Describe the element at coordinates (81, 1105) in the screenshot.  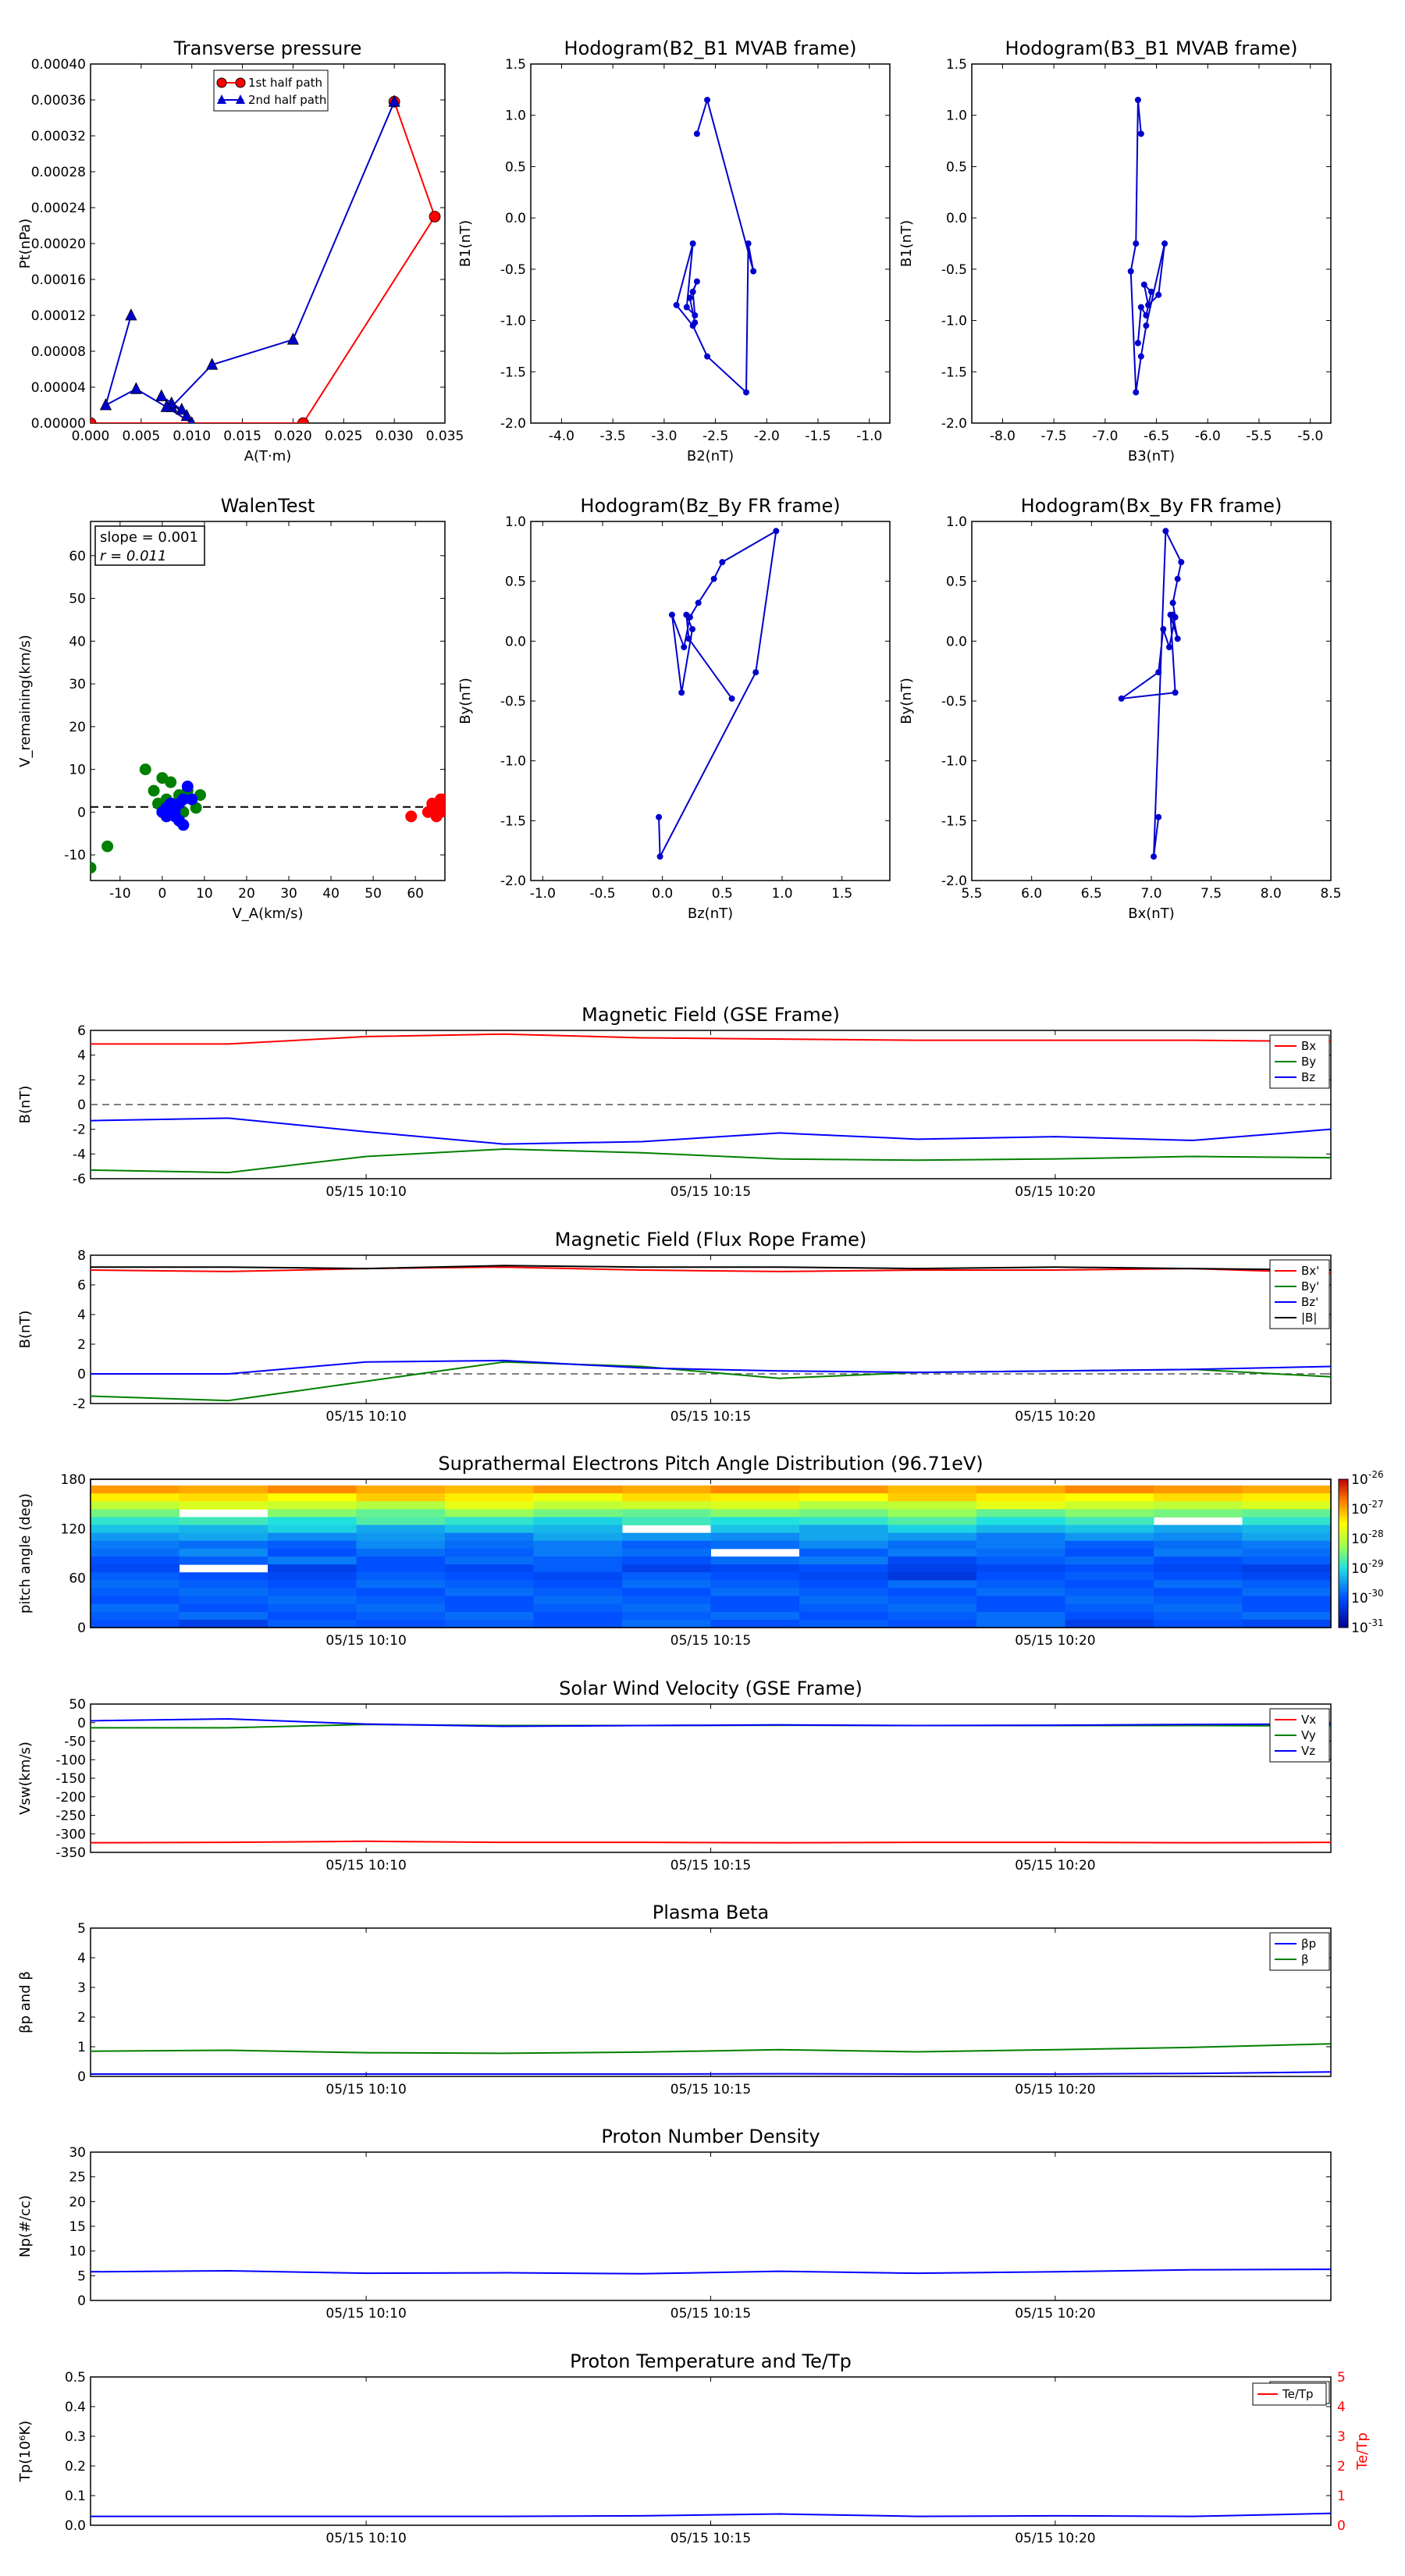
I see `y-tick-label: 0` at that location.